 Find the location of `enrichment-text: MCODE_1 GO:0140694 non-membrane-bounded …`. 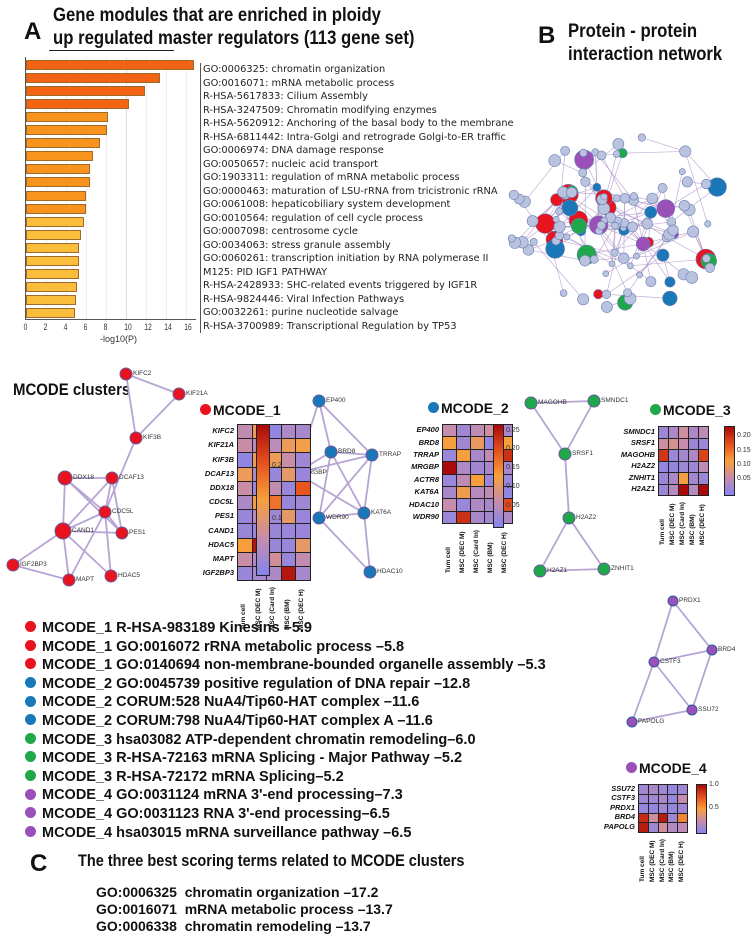

enrichment-text: MCODE_1 GO:0140694 non-membrane-bounded … is located at coordinates (294, 665).